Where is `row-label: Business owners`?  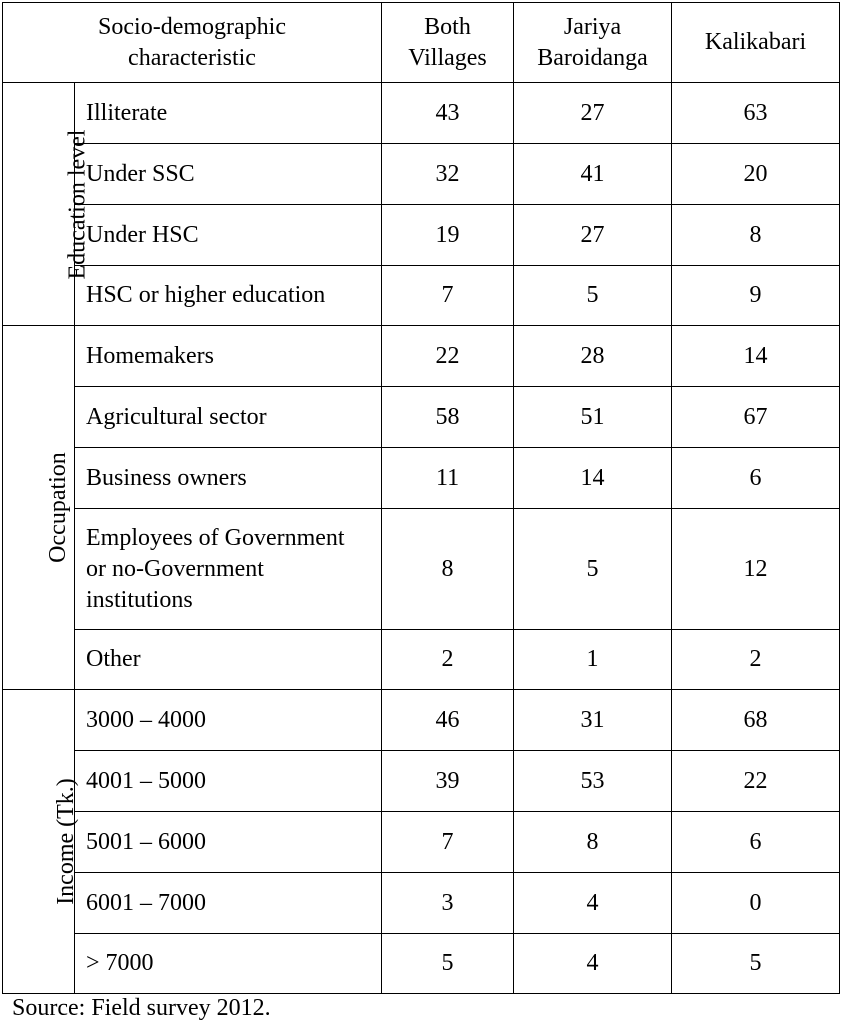 row-label: Business owners is located at coordinates (228, 478).